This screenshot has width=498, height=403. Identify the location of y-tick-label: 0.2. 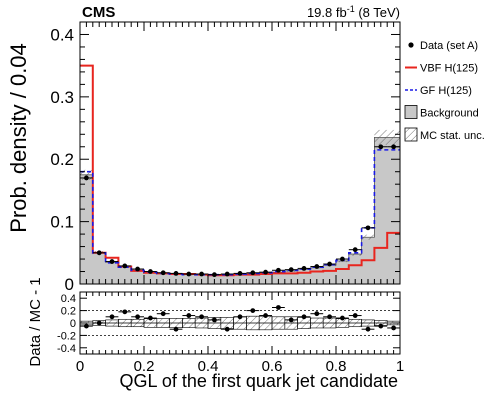
(62, 159).